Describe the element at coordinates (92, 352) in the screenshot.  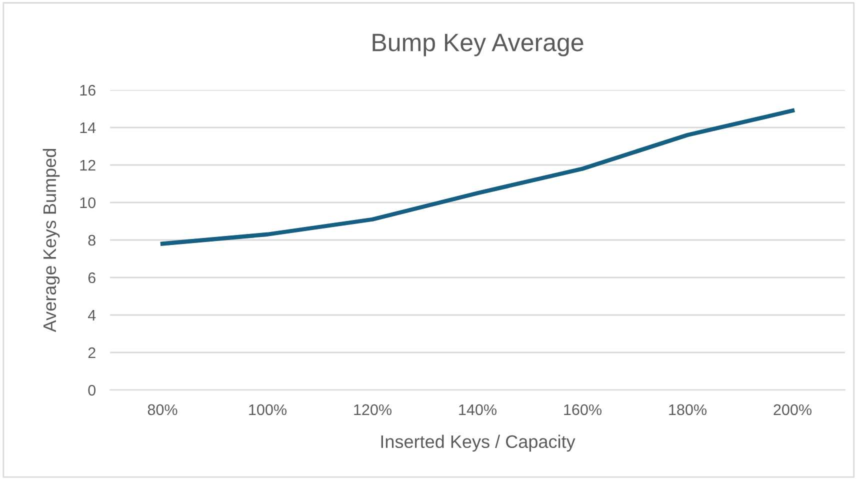
I see `y-tick-label: 2` at that location.